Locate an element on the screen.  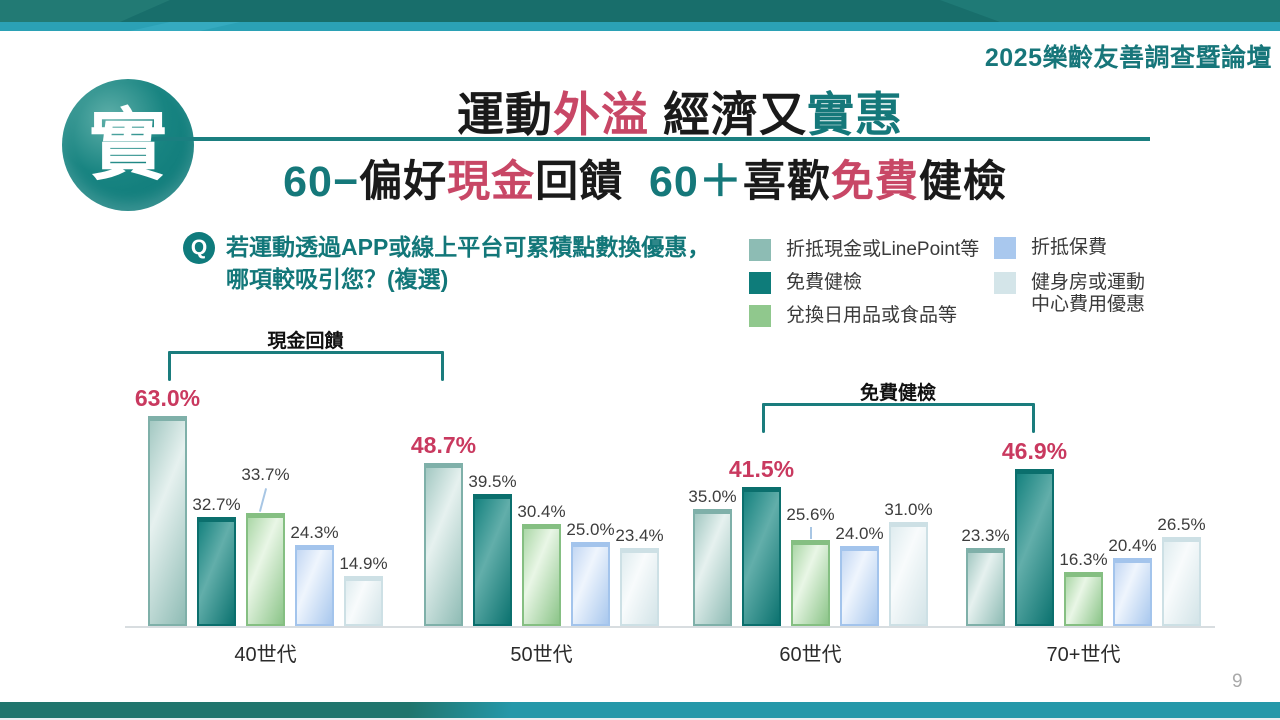
heading-segment: 實惠 is located at coordinates (855, 114).